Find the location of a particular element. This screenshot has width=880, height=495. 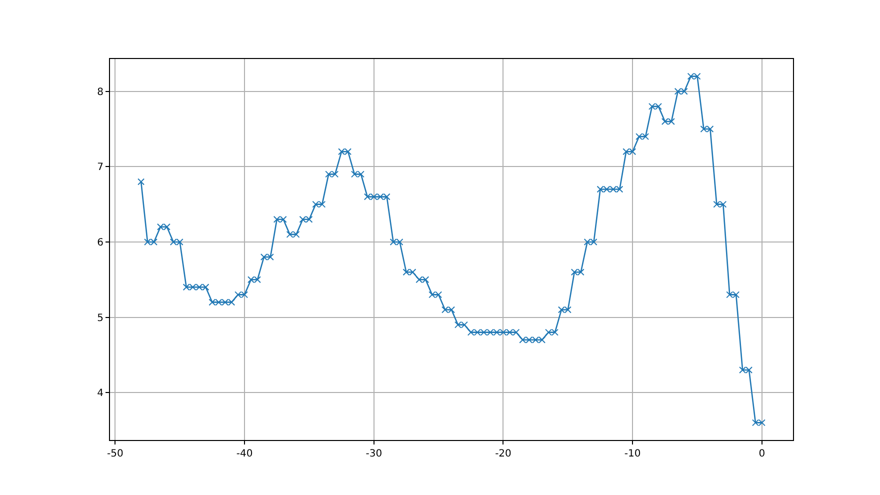

y-tick-label: 4 is located at coordinates (100, 394).